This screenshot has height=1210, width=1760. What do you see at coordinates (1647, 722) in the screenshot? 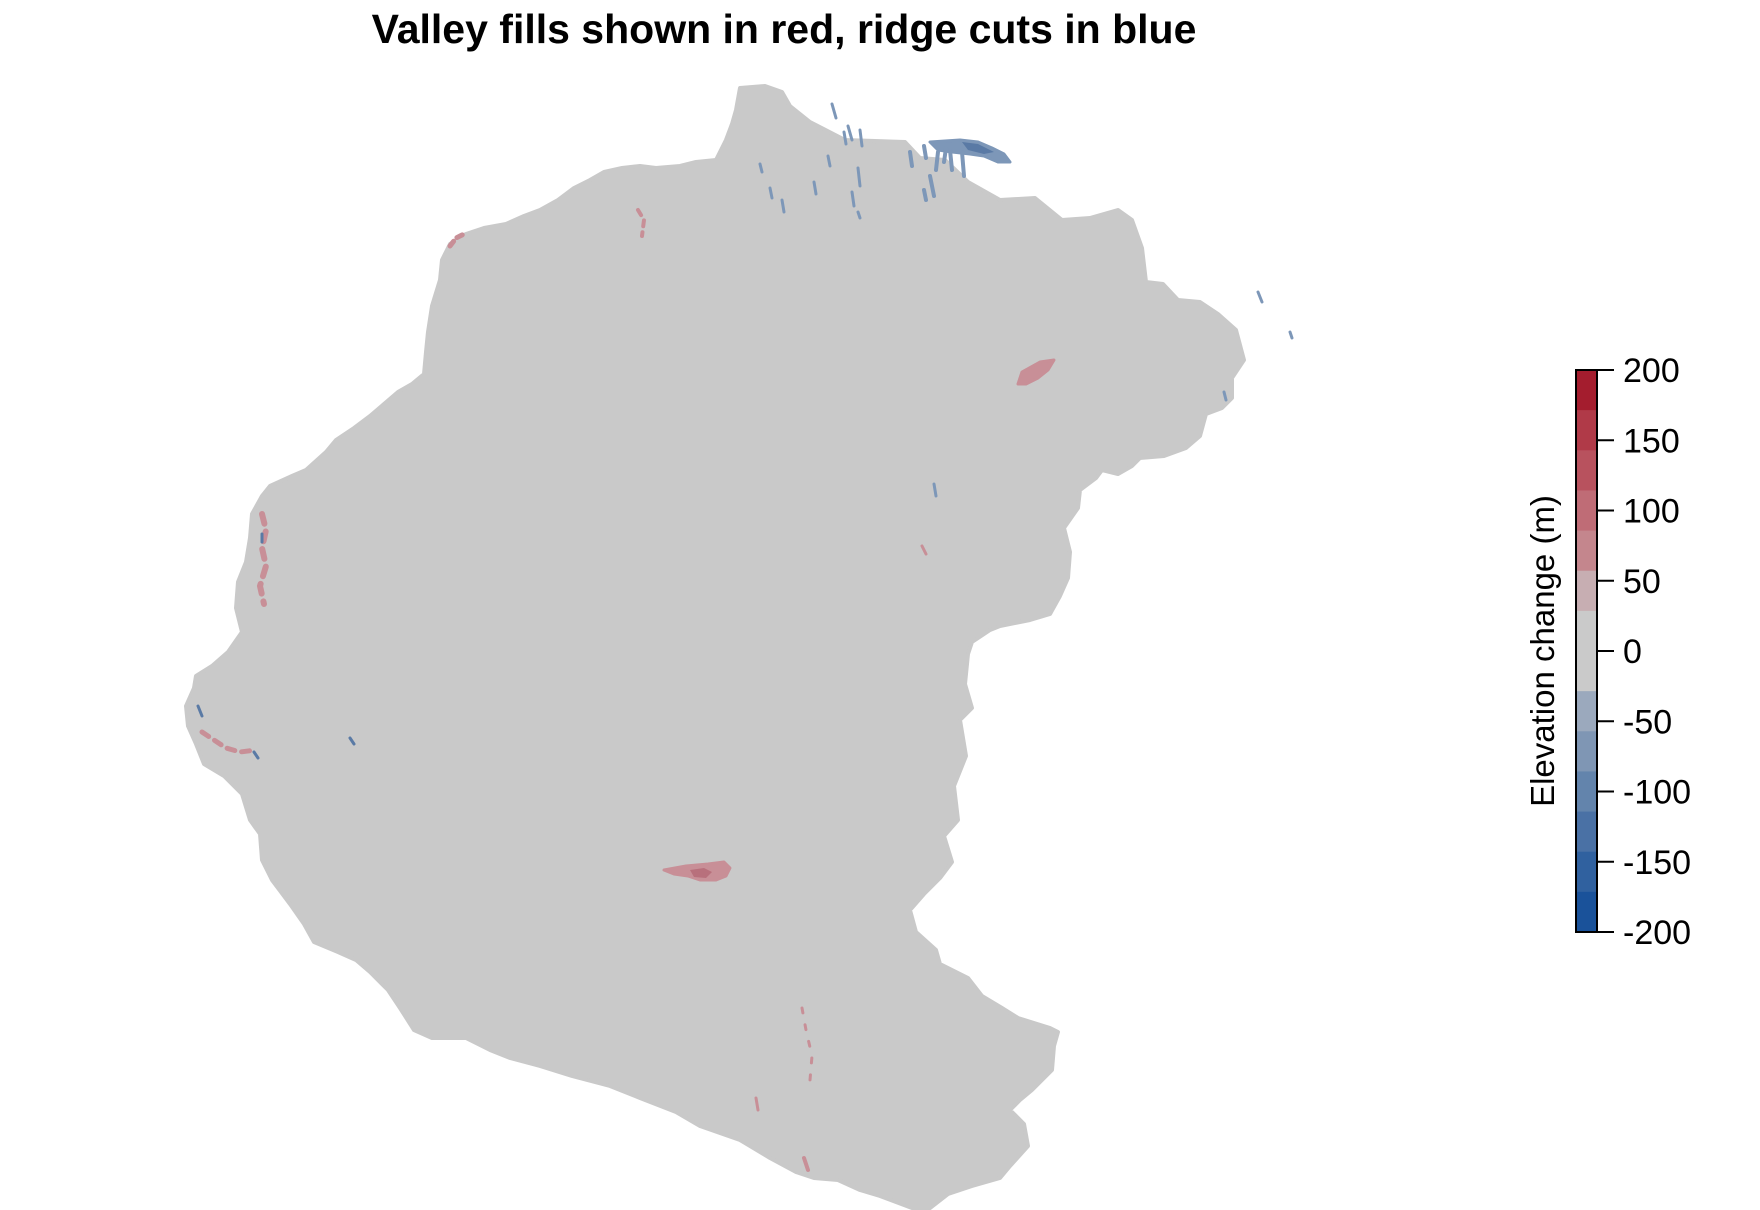
I see `legend-tick-label: -50` at bounding box center [1647, 722].